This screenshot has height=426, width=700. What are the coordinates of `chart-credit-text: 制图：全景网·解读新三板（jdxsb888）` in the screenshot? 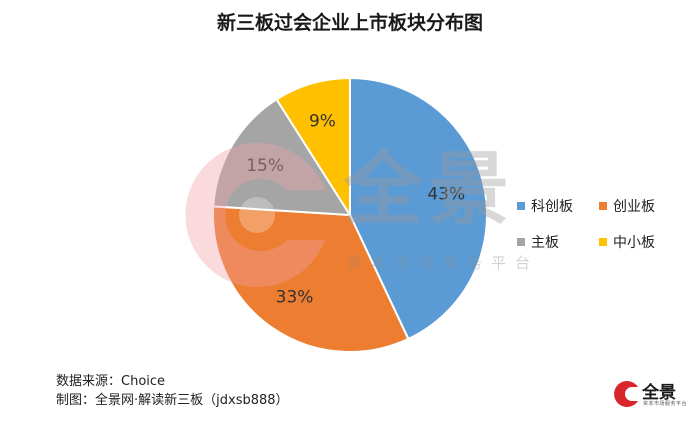 It's located at (172, 400).